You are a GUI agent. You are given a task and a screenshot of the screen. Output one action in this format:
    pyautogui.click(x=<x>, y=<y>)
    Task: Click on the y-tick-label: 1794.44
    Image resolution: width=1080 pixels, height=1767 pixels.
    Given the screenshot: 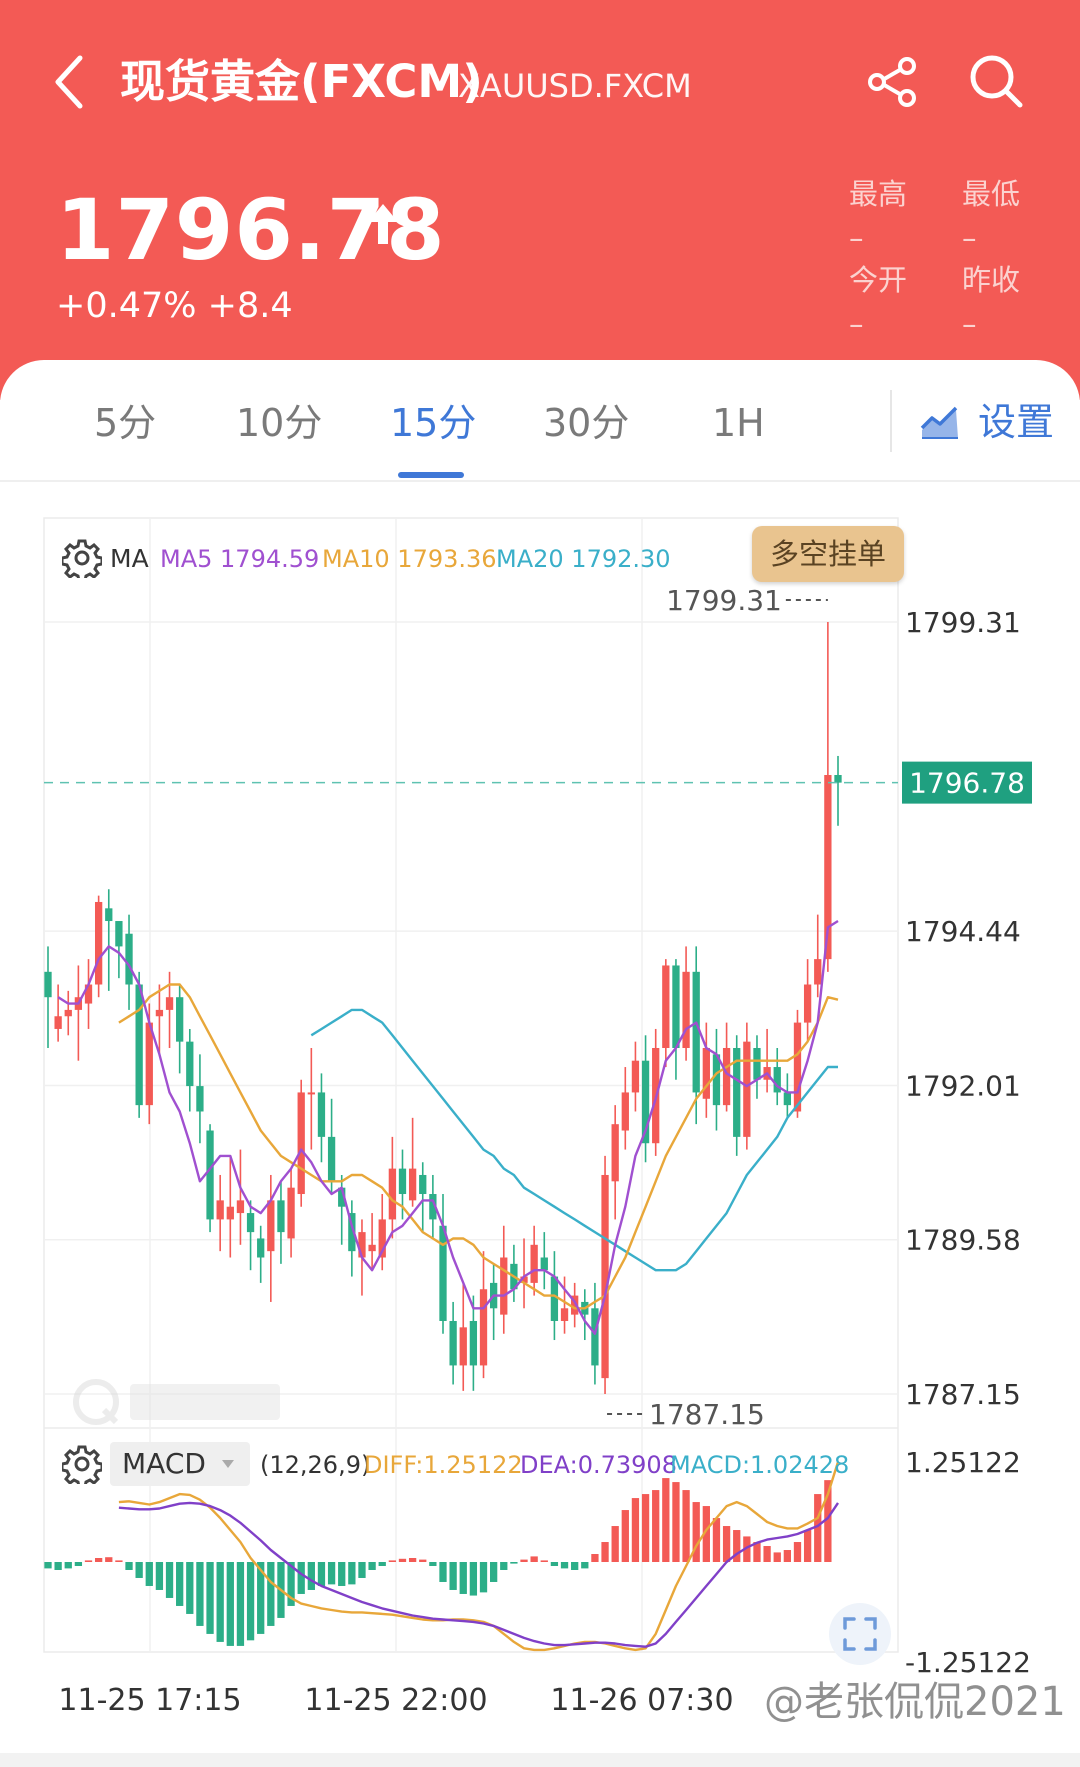 What is the action you would take?
    pyautogui.click(x=963, y=931)
    